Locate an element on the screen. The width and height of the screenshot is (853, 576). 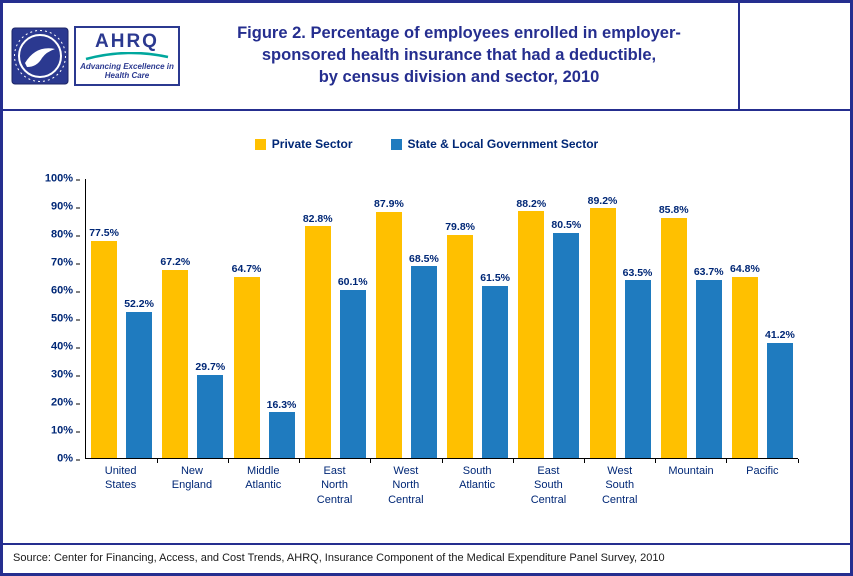
bar-government-sector: 16.3% is located at coordinates (281, 428).